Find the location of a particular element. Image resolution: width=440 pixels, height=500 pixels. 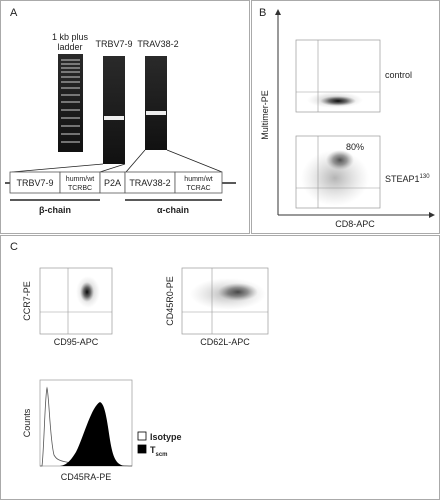

axis-label: CD8-APC is located at coordinates (355, 224).